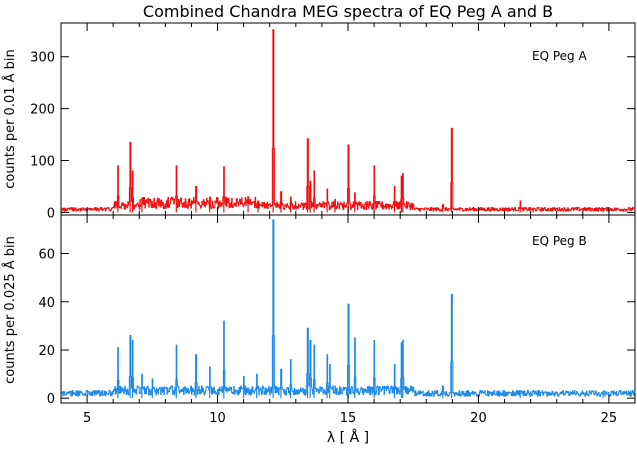 The width and height of the screenshot is (637, 449). I want to click on y-tick-label-a: 300, so click(42, 58).